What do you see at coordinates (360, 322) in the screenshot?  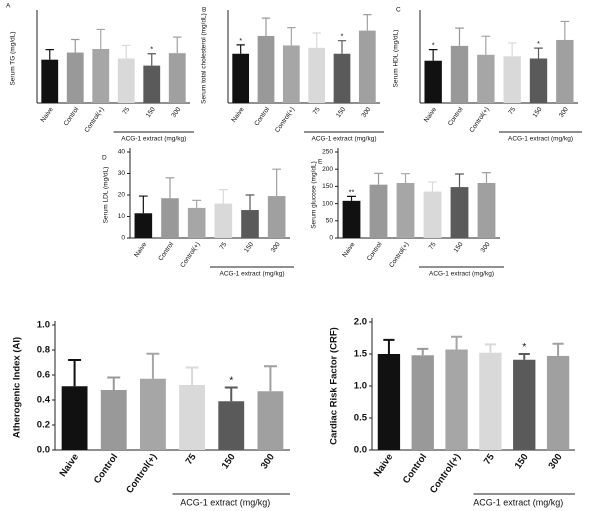 I see `y-tick-label: 2.0` at bounding box center [360, 322].